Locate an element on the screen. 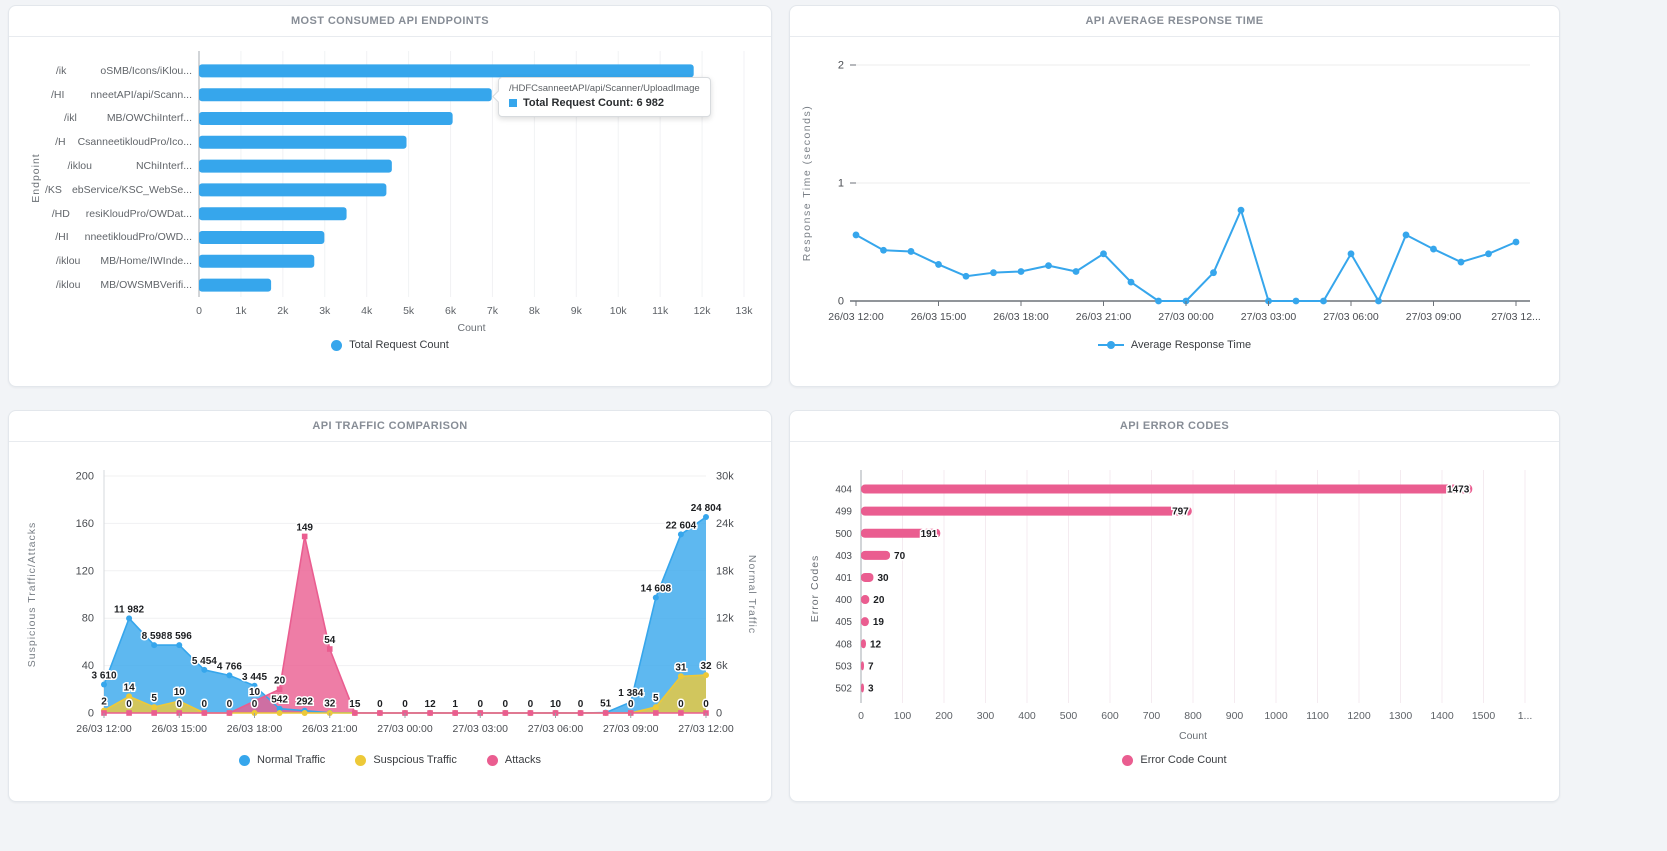  svg-text: 24 804 is located at coordinates (706, 508).